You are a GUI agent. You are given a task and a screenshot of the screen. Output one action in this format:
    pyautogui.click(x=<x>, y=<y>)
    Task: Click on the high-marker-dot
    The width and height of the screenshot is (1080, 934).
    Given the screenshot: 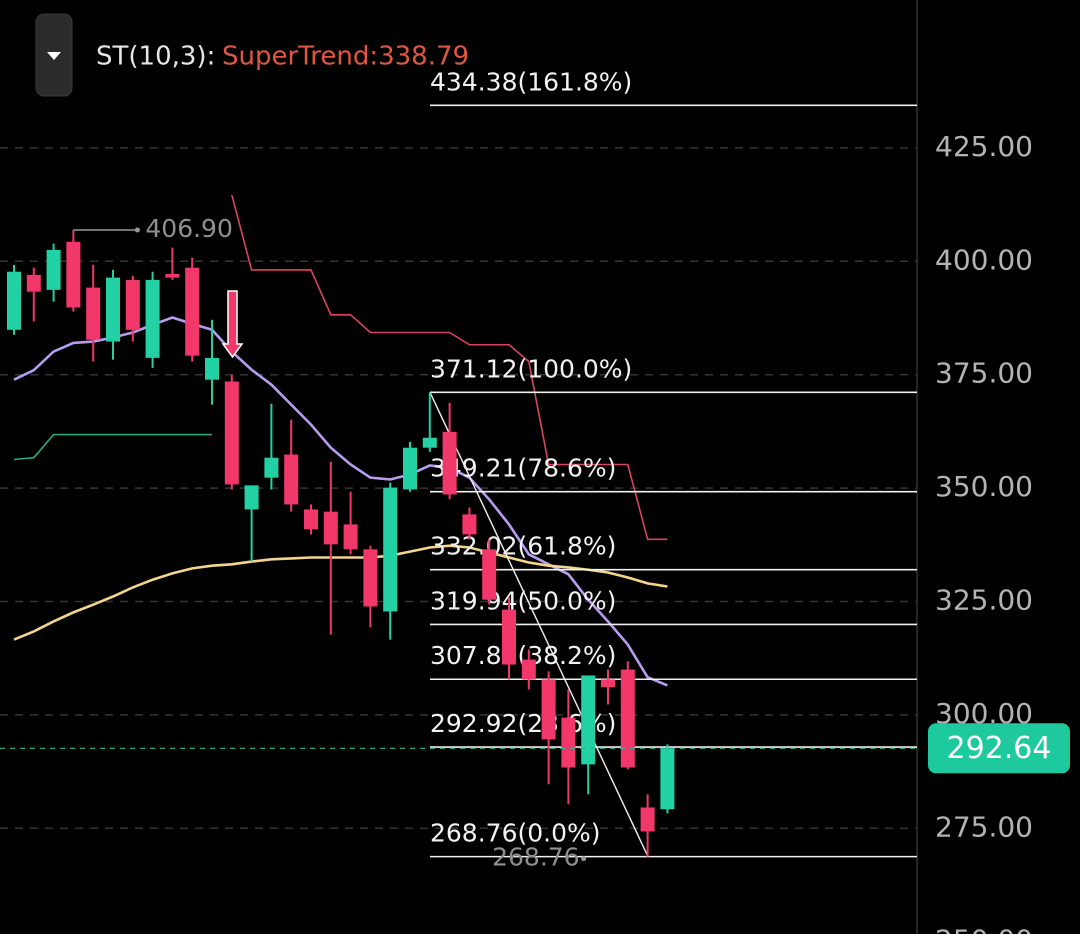 What is the action you would take?
    pyautogui.click(x=137, y=230)
    